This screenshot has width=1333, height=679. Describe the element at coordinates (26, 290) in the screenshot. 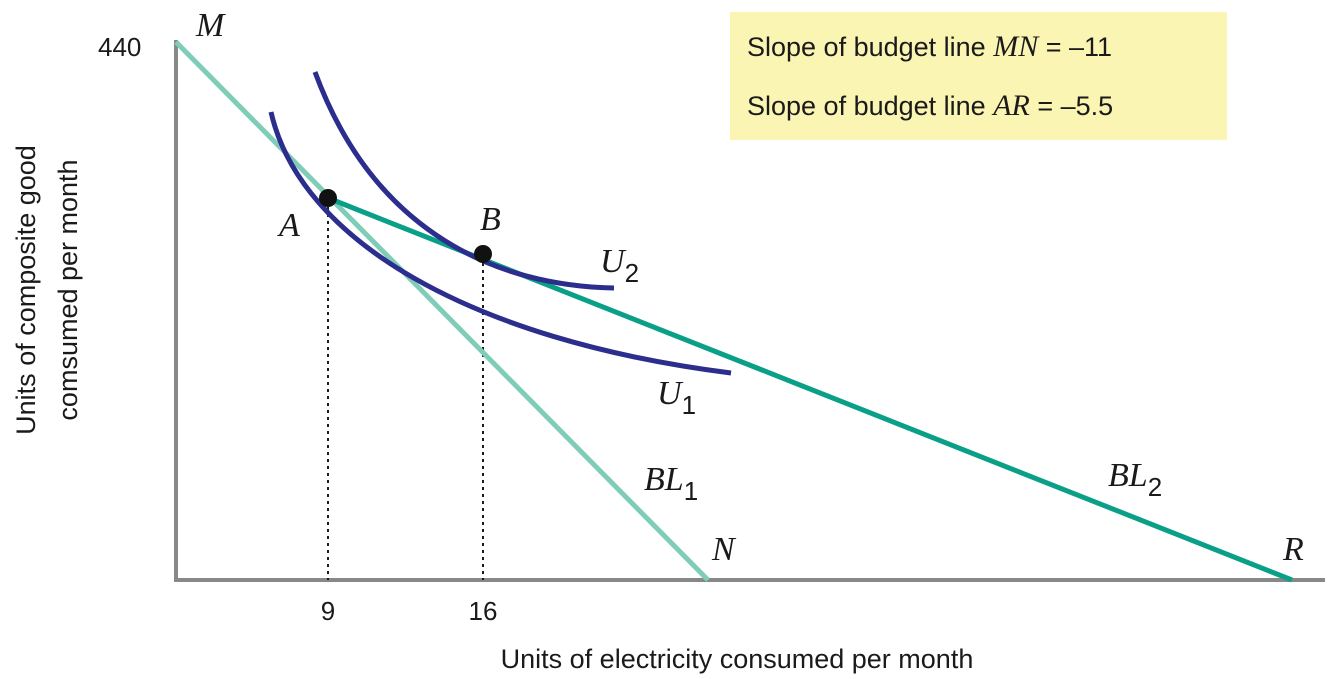

I see `svg-text: Units of composite good` at that location.